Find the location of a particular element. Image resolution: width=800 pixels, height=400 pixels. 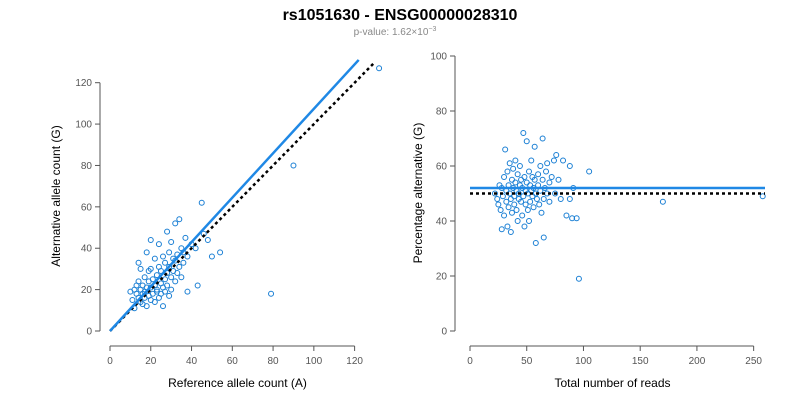

p-value-text: p-value: 1.62×10 is located at coordinates (391, 32).